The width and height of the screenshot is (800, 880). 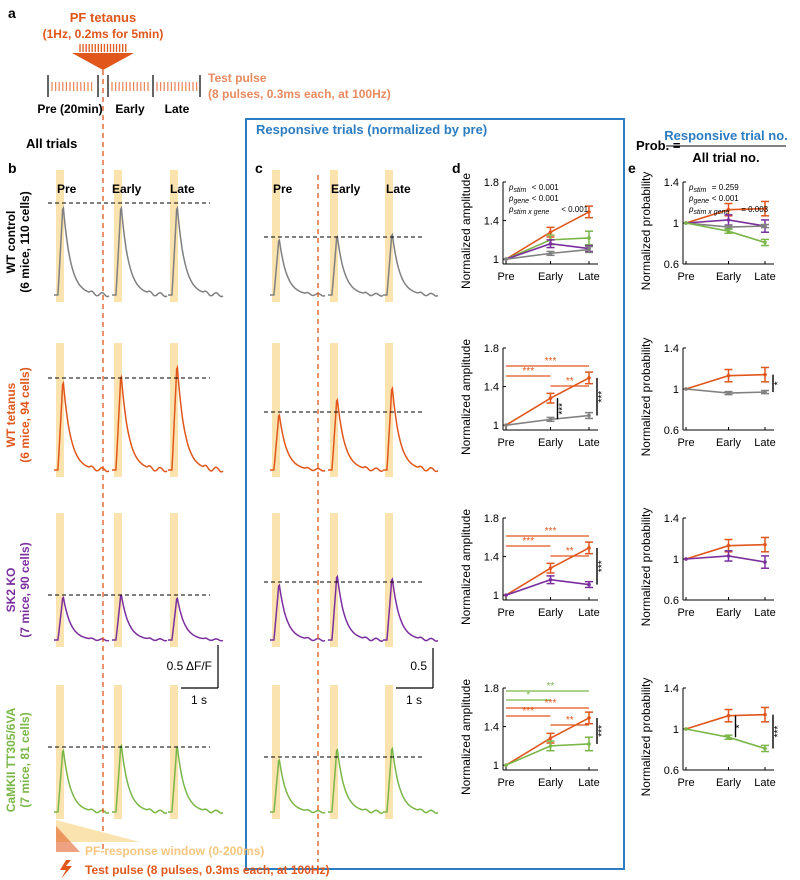 I want to click on tetanus-params: (1Hz, 0.2ms for 5min), so click(x=103, y=34).